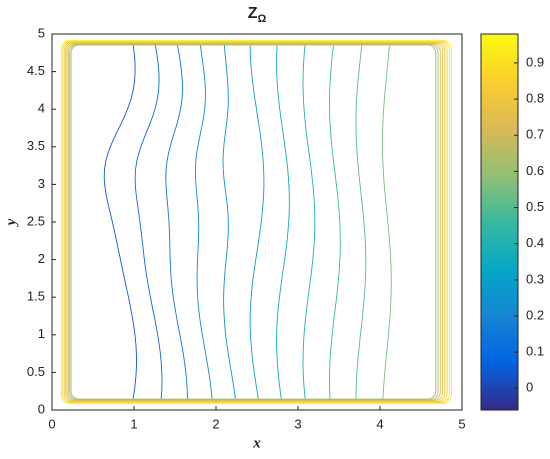  What do you see at coordinates (41, 258) in the screenshot?
I see `y-tick-label: 2` at bounding box center [41, 258].